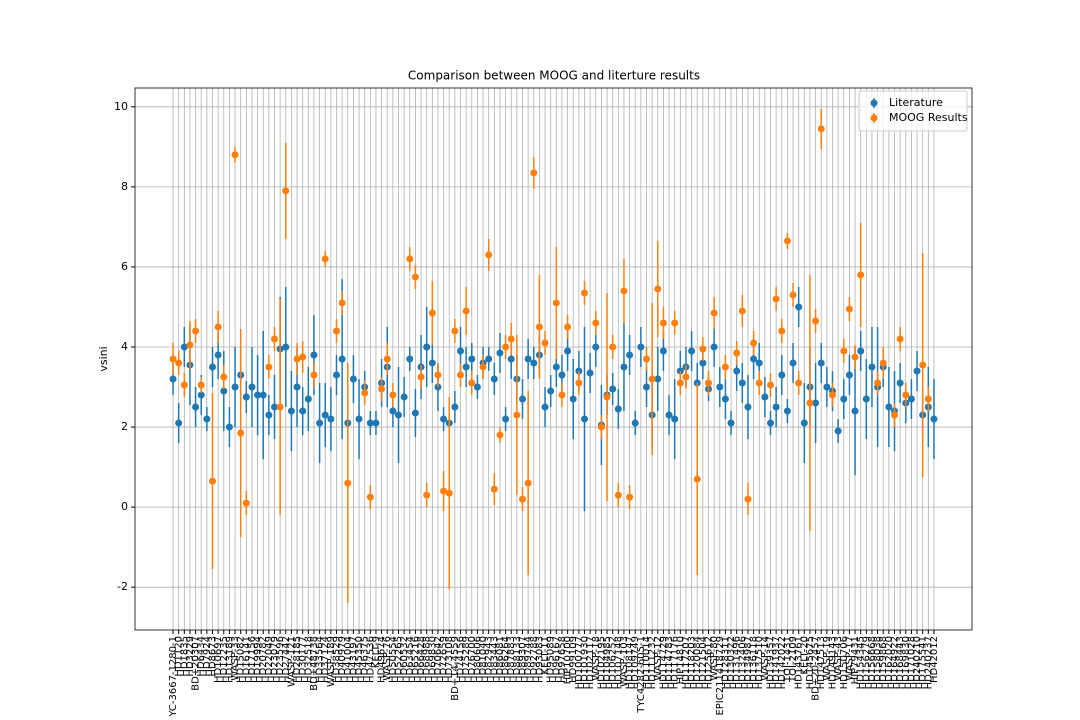 This screenshot has width=1080, height=720. I want to click on x-tick-label: HD158038, so click(878, 662).